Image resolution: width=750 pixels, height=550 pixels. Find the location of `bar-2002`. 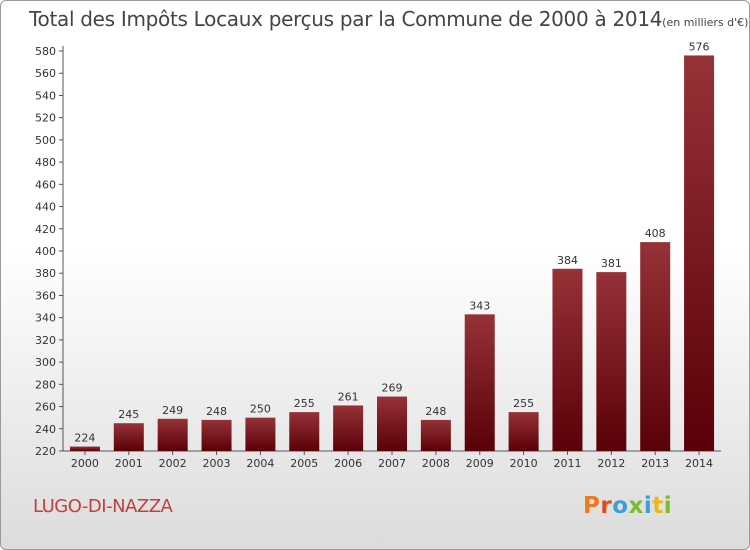

bar-2002 is located at coordinates (172, 434).